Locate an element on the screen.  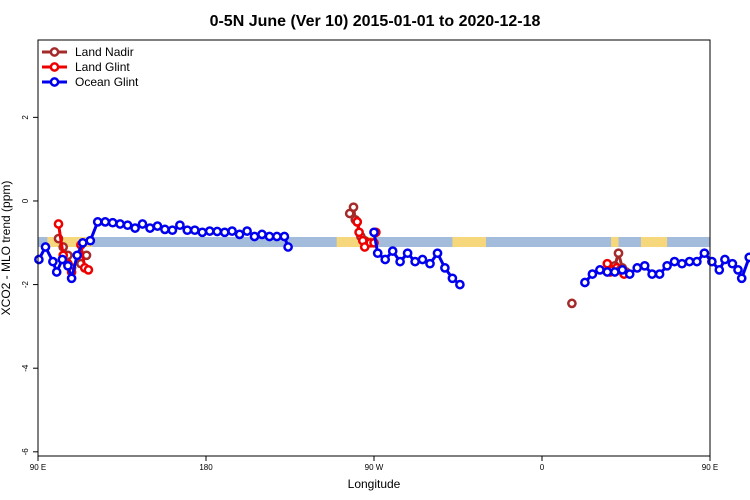
x-tick-label: 90 W is located at coordinates (374, 467).